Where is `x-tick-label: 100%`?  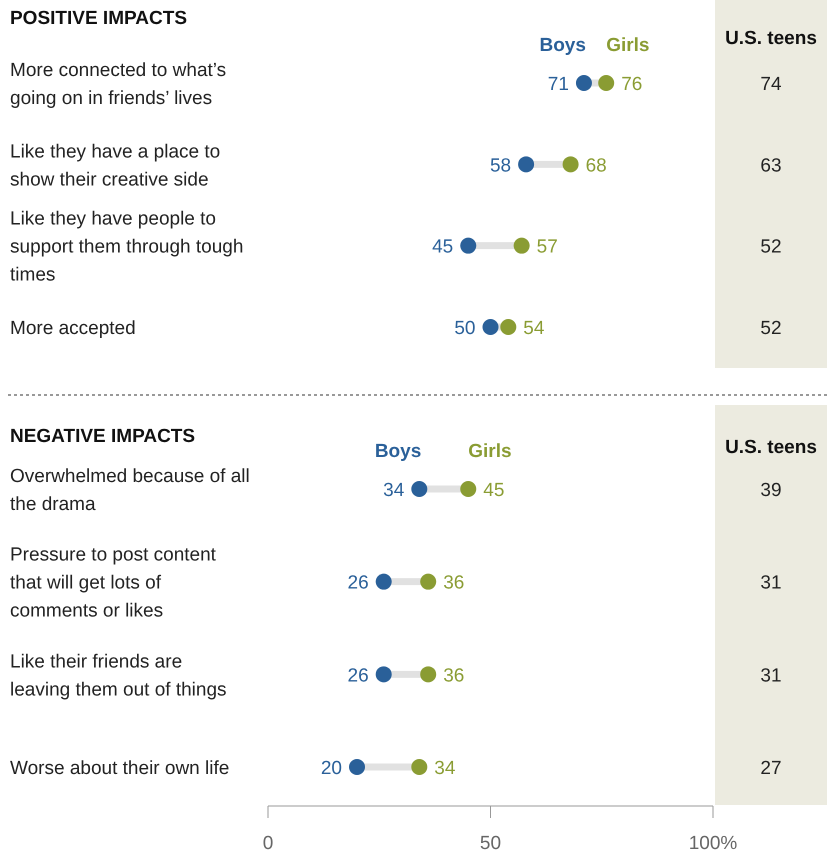
x-tick-label: 100% is located at coordinates (713, 842).